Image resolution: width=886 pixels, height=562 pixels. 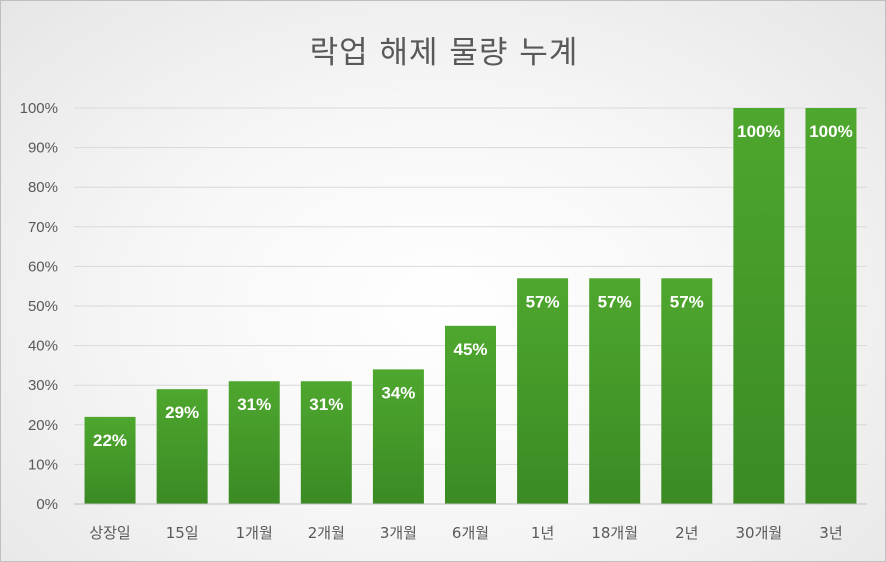 I want to click on y-tick-label: 100%, so click(x=39, y=108).